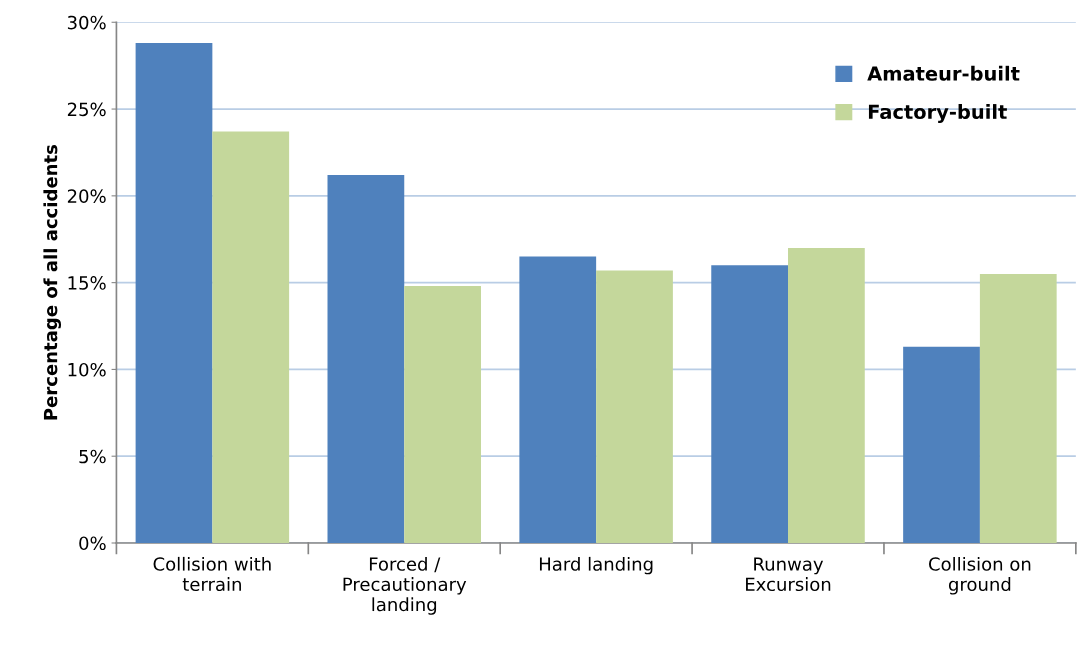  What do you see at coordinates (937, 114) in the screenshot?
I see `legend-label: Factory-built` at bounding box center [937, 114].